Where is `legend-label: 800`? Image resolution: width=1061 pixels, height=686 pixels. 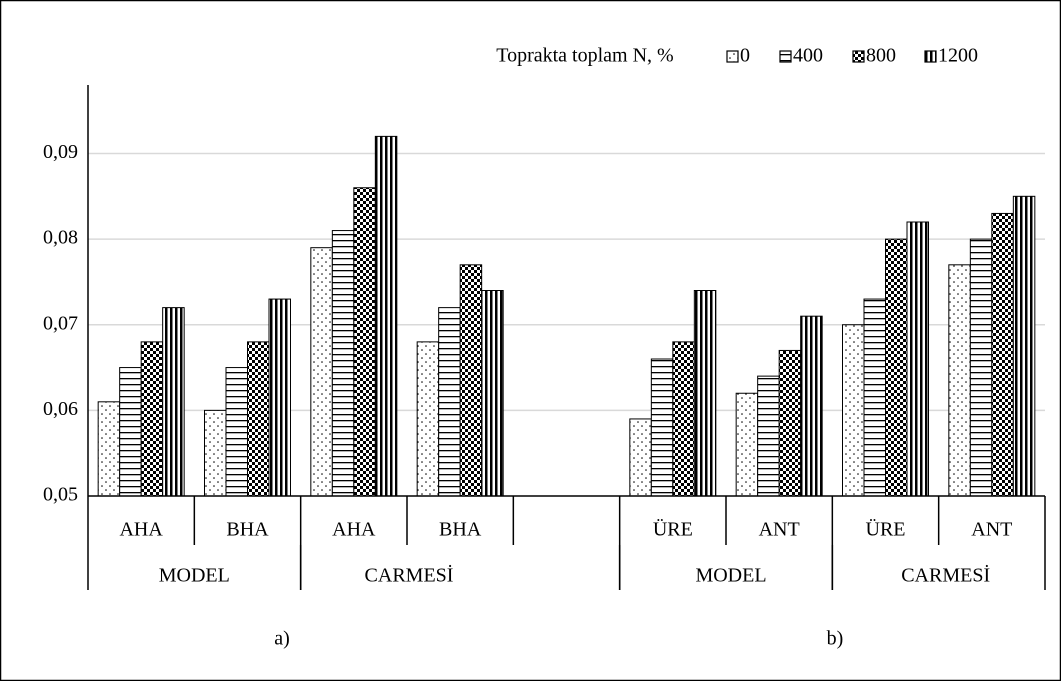
legend-label: 800 is located at coordinates (881, 56).